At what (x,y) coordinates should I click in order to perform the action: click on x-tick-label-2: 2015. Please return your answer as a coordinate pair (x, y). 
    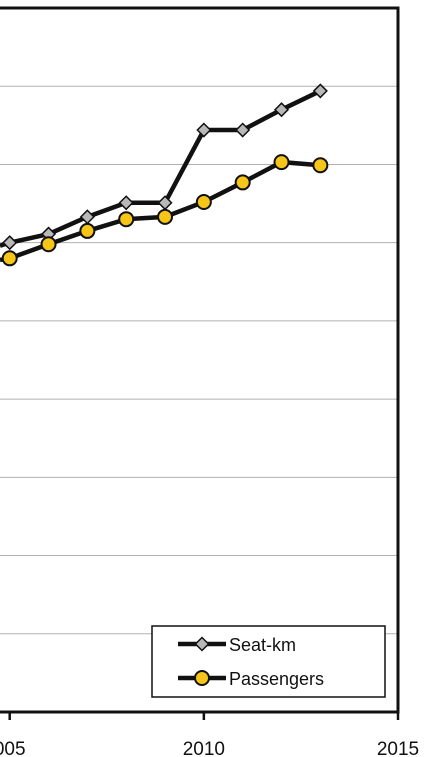
    Looking at the image, I should click on (398, 748).